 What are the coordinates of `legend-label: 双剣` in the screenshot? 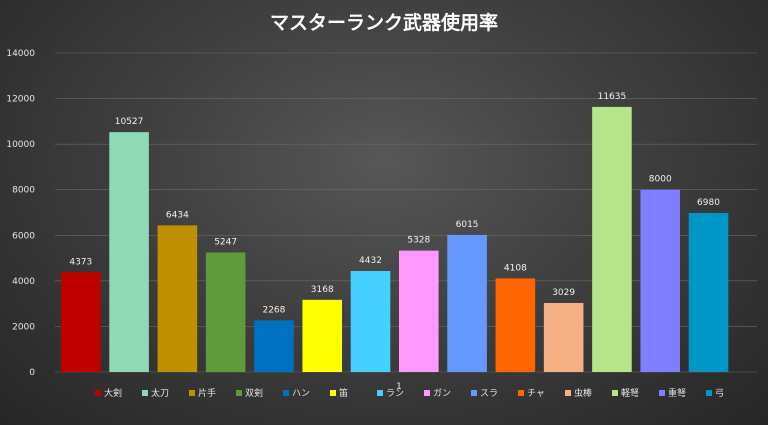 It's located at (254, 393).